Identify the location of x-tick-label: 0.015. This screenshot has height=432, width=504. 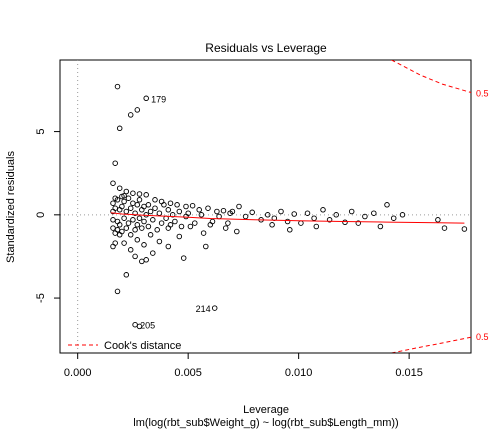
(409, 373).